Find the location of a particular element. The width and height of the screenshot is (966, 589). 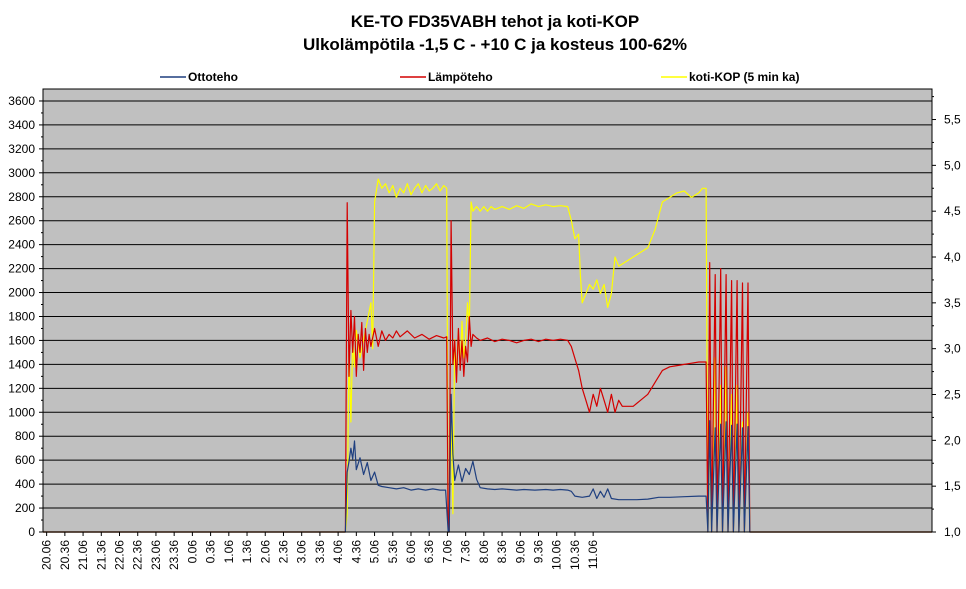

y2-tick-label: 5,5 is located at coordinates (952, 120).